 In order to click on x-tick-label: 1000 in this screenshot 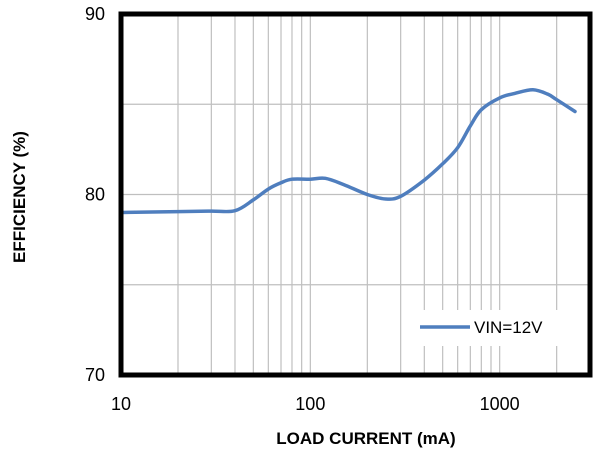, I will do `click(500, 404)`.